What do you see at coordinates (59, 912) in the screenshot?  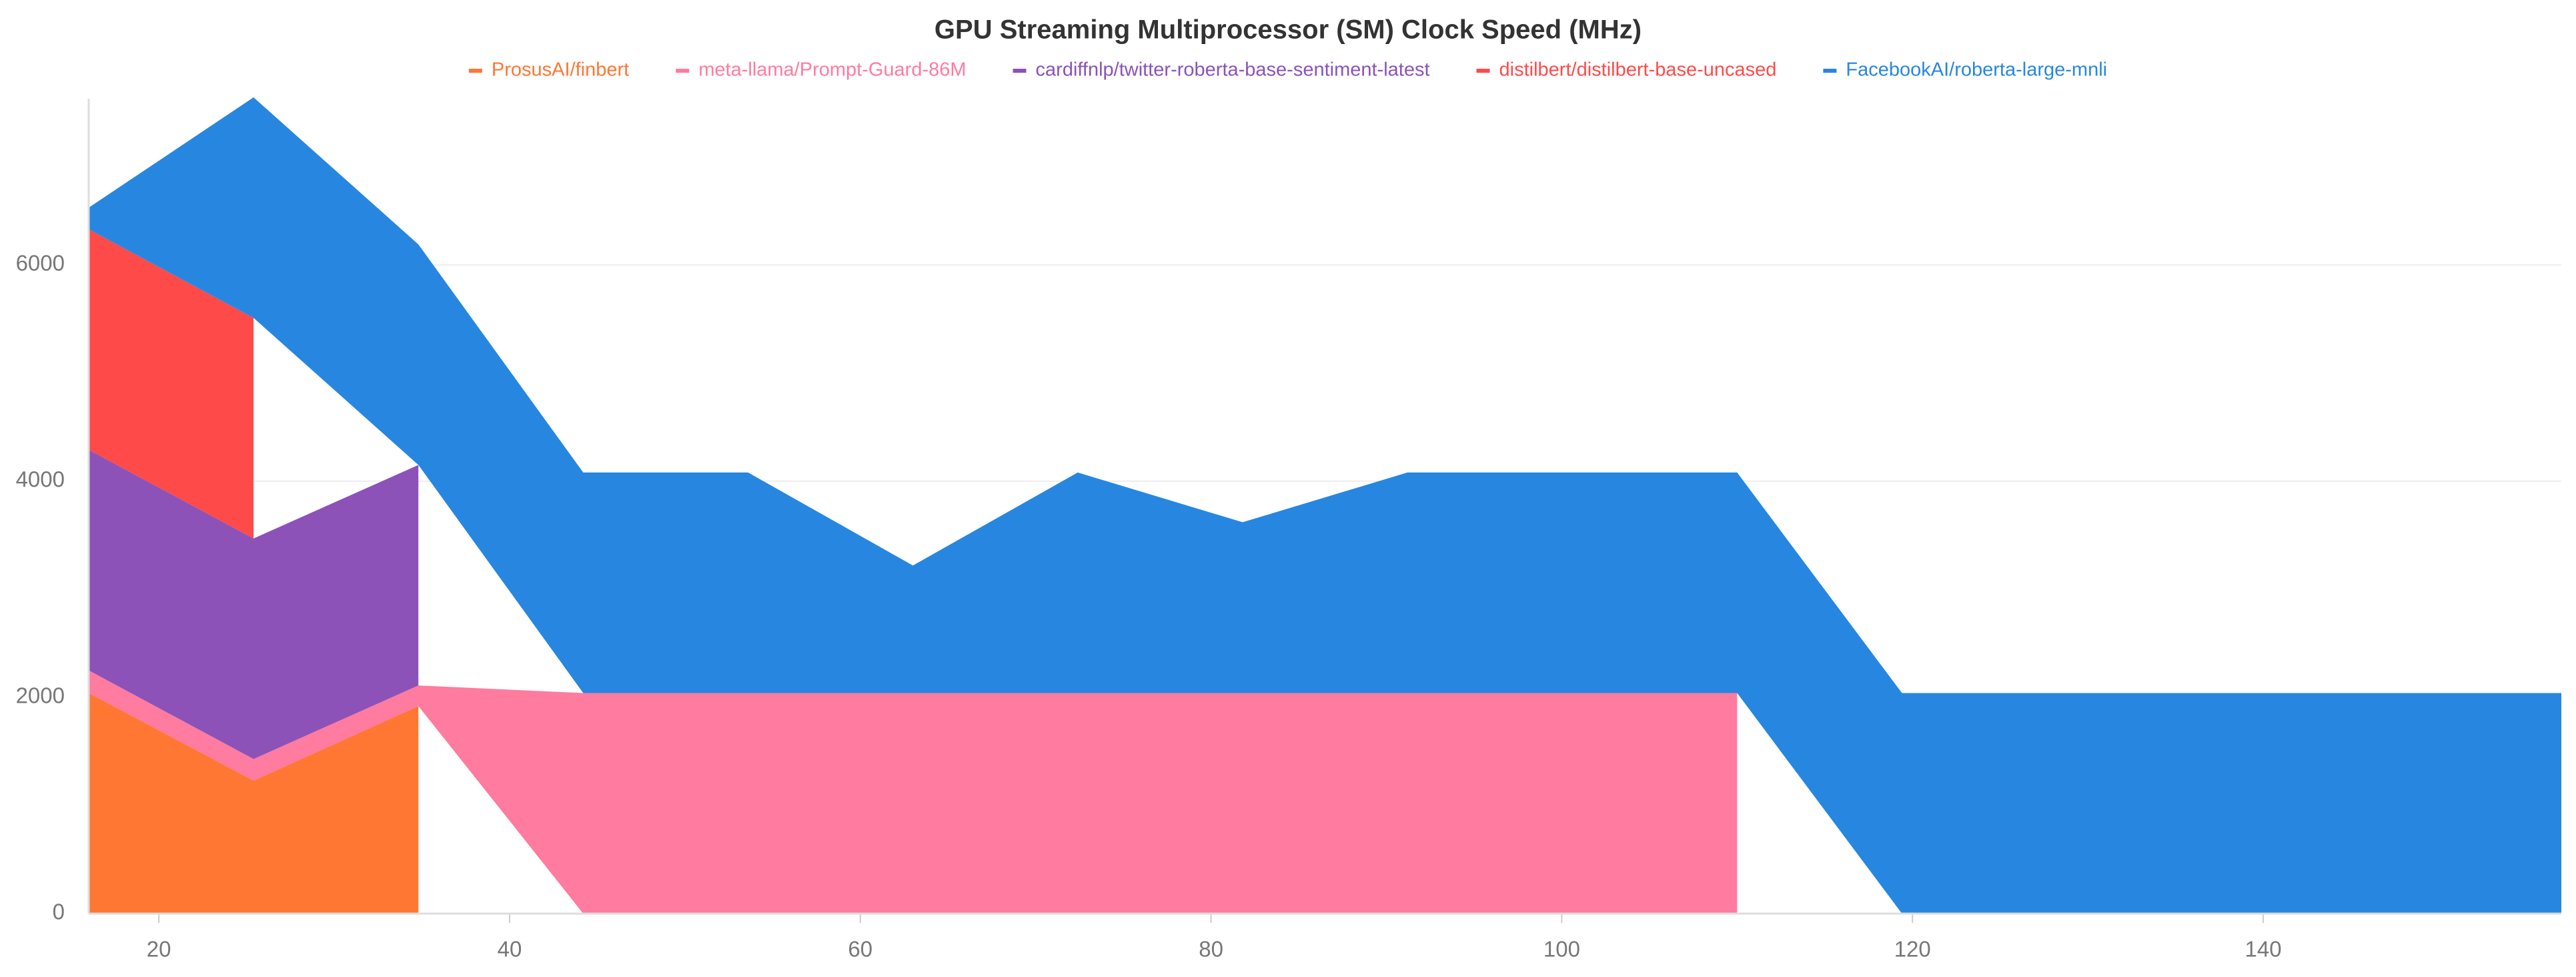 I see `y-tick-label: 0` at bounding box center [59, 912].